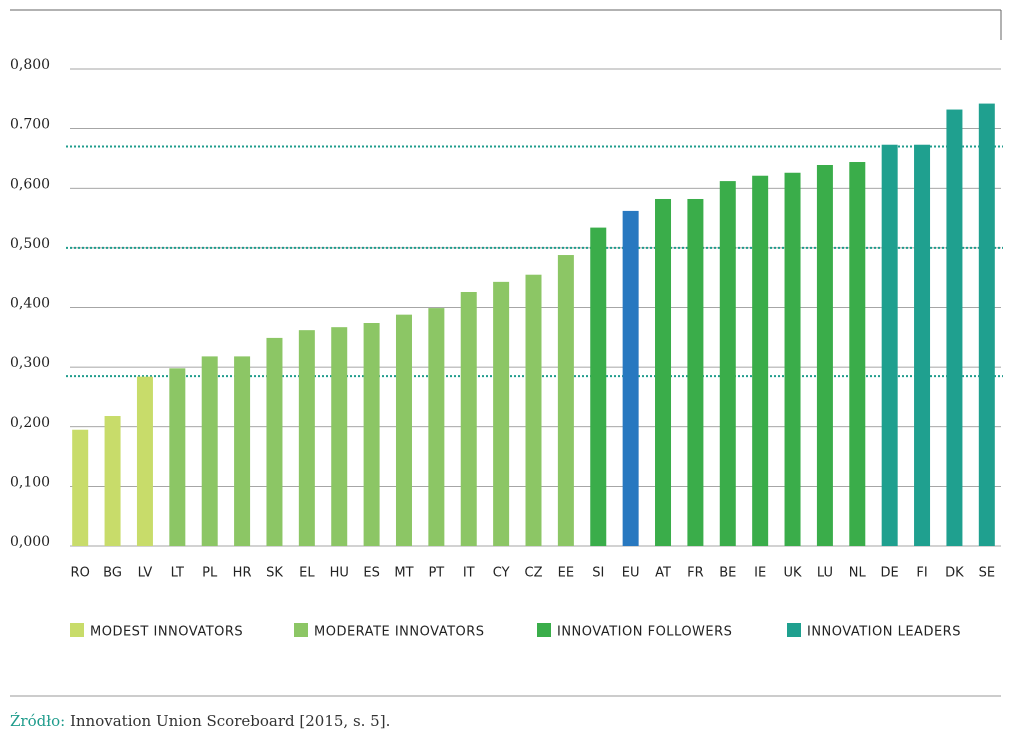 The width and height of the screenshot is (1024, 739). Describe the element at coordinates (695, 573) in the screenshot. I see `x-tick-label: FR` at that location.